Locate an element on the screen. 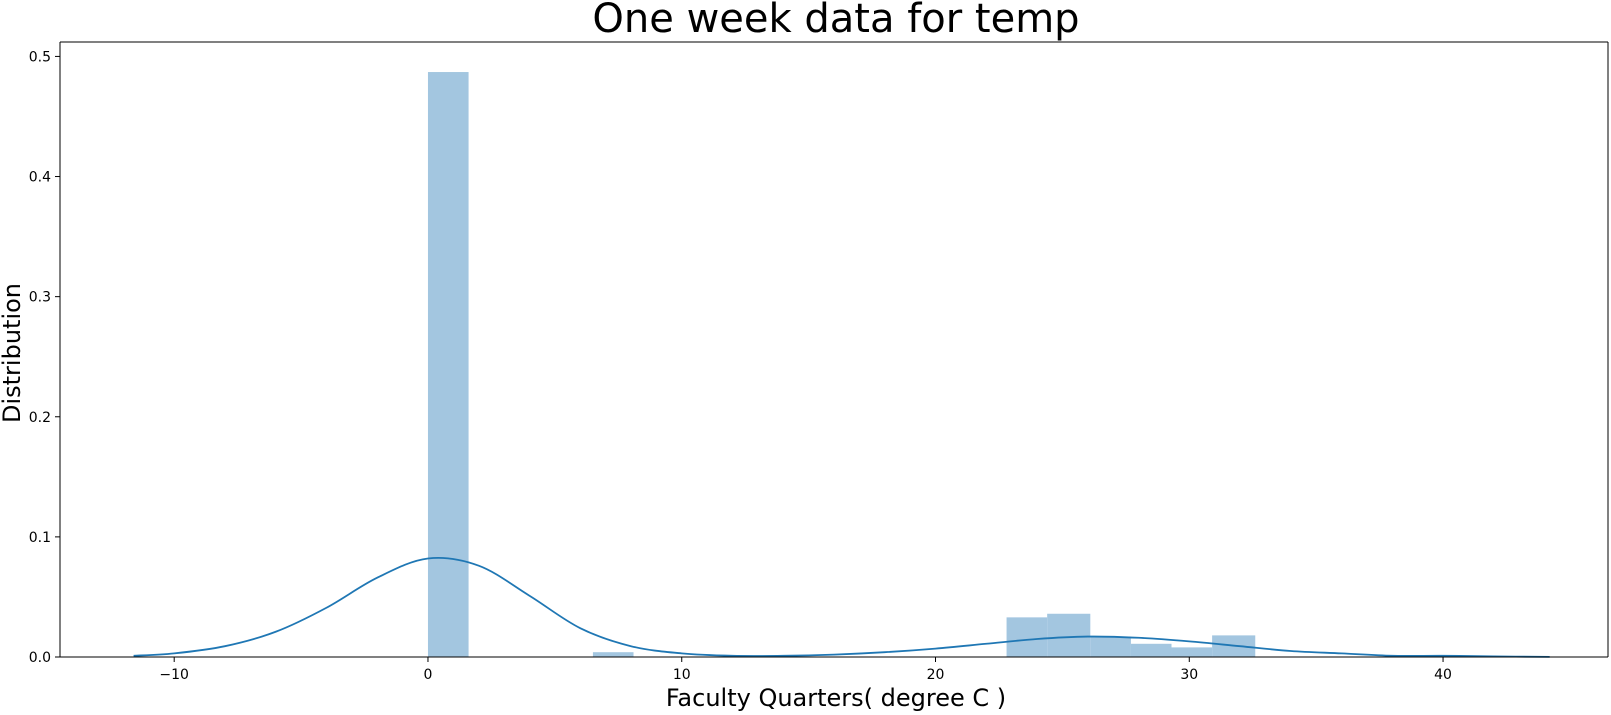 The image size is (1611, 715). y-tick-label: 0.2 is located at coordinates (40, 418).